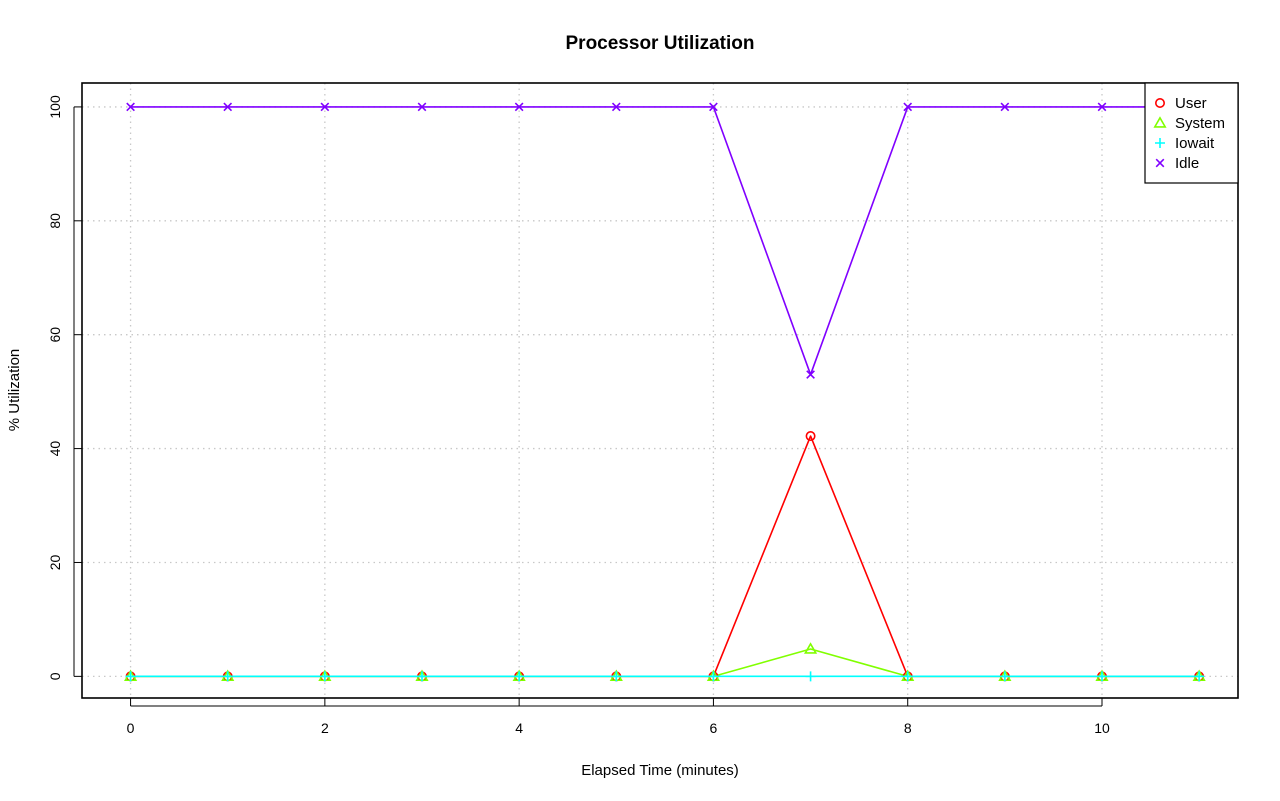 This screenshot has width=1280, height=801. What do you see at coordinates (14, 390) in the screenshot?
I see `y-axis-label: % Utilization` at bounding box center [14, 390].